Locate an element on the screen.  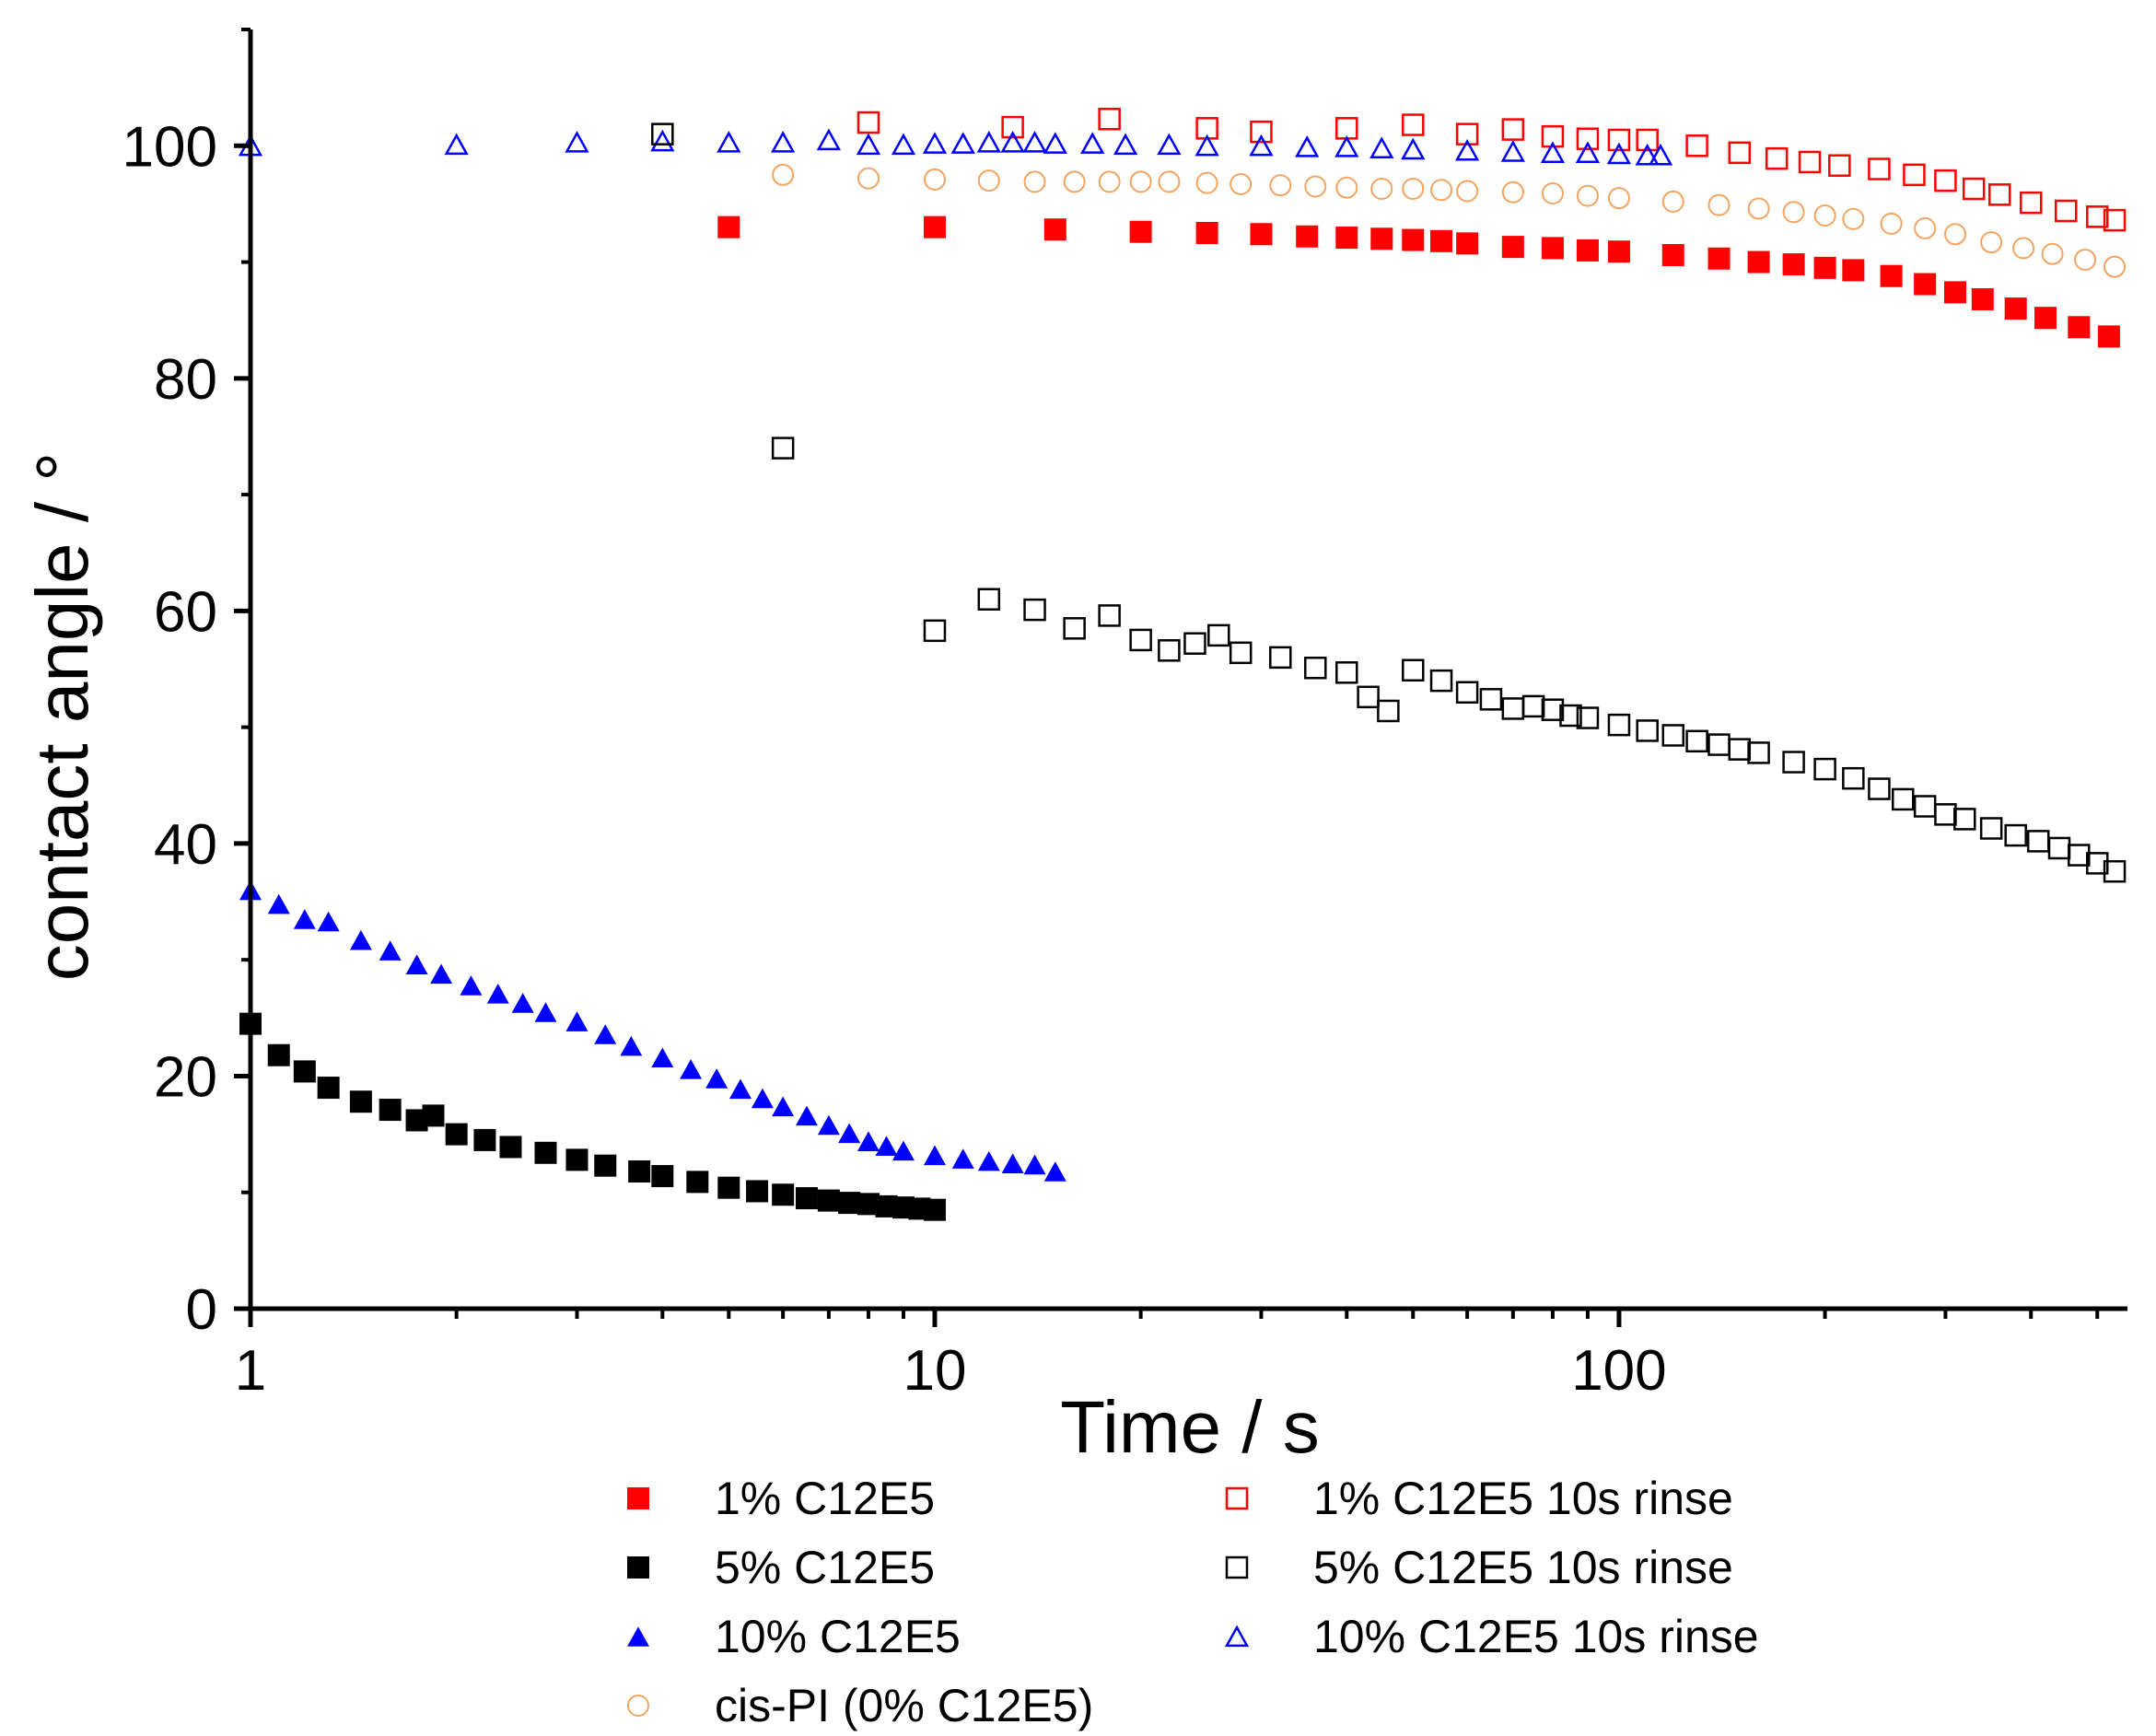
y-tick-label: 20 is located at coordinates (185, 1077).